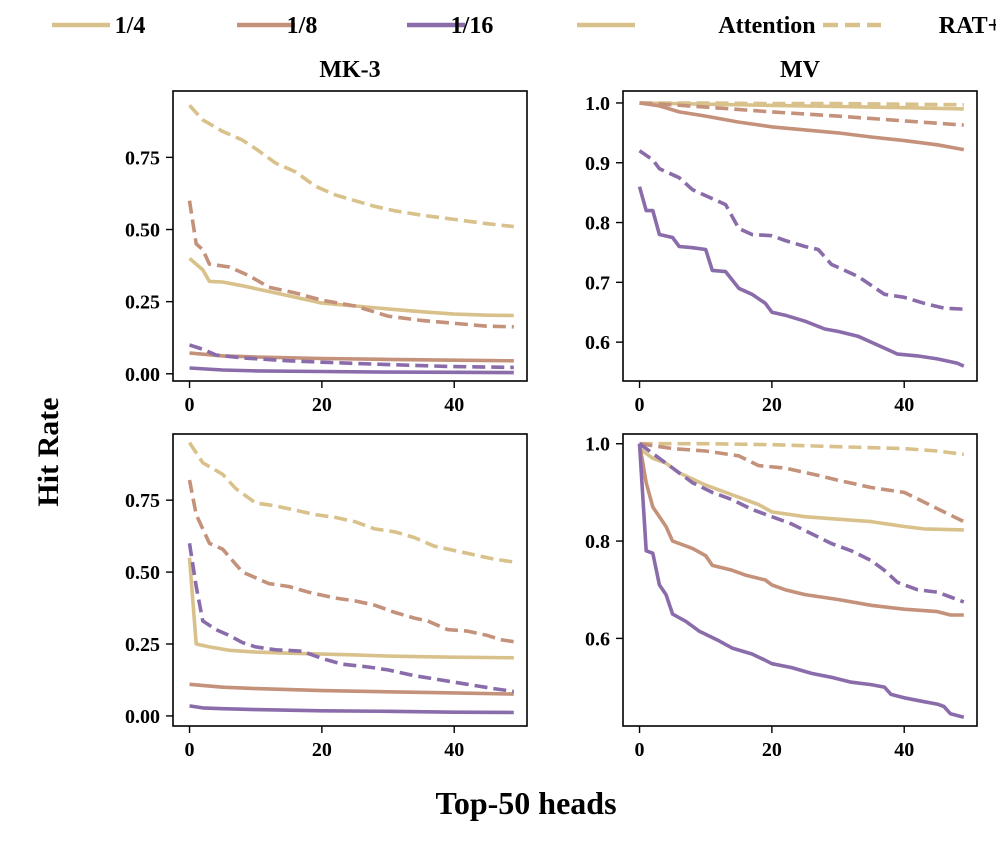 The image size is (996, 851). Describe the element at coordinates (597, 283) in the screenshot. I see `y-tick-label: 0.7` at that location.